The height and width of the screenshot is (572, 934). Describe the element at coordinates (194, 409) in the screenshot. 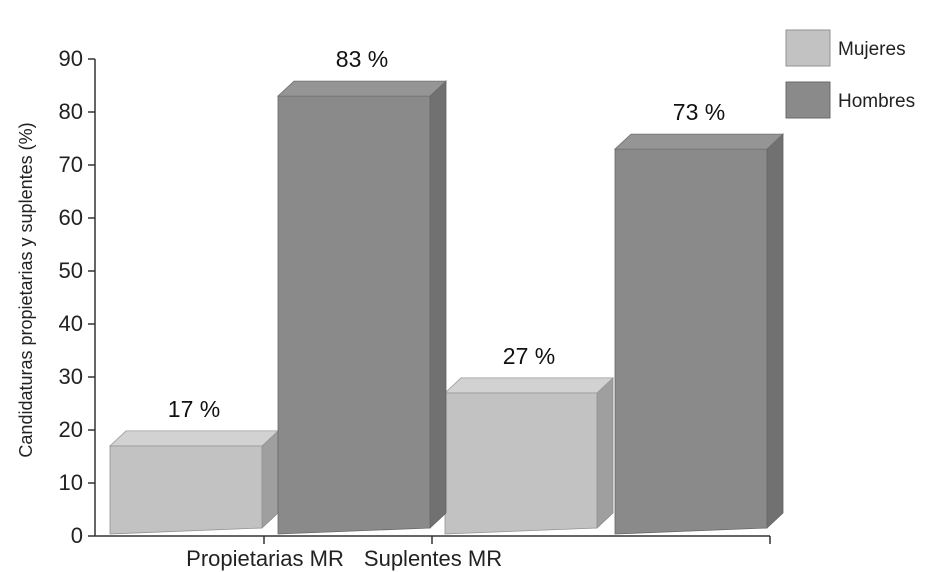

I see `data-label: 17 %` at that location.